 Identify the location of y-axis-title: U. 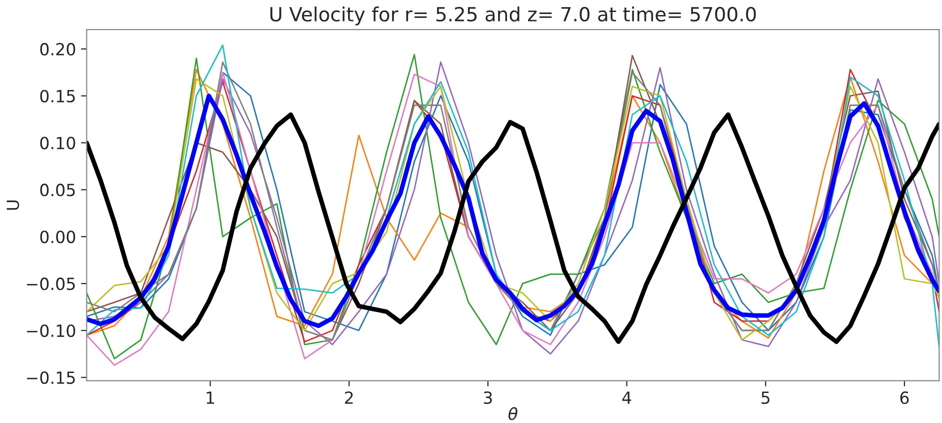
(13, 205).